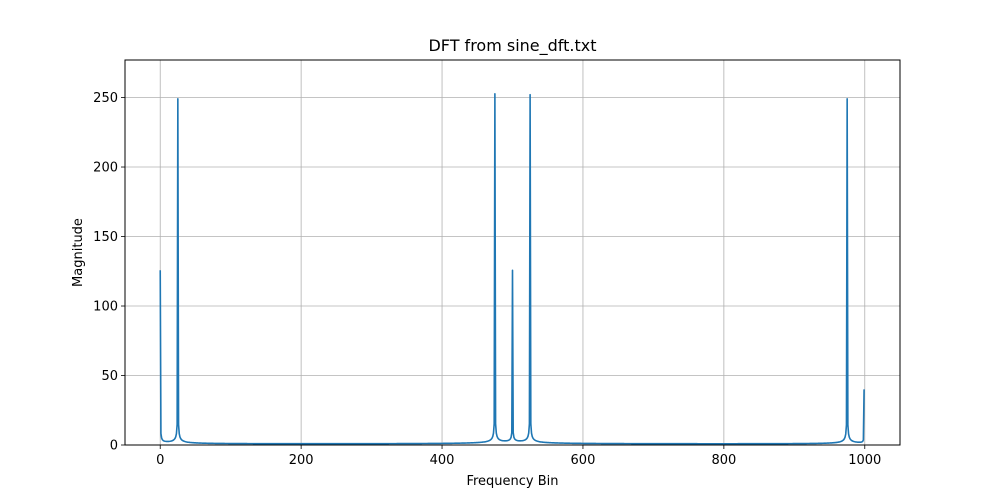 This screenshot has width=1000, height=500. Describe the element at coordinates (105, 168) in the screenshot. I see `y-tick-label: 200` at that location.